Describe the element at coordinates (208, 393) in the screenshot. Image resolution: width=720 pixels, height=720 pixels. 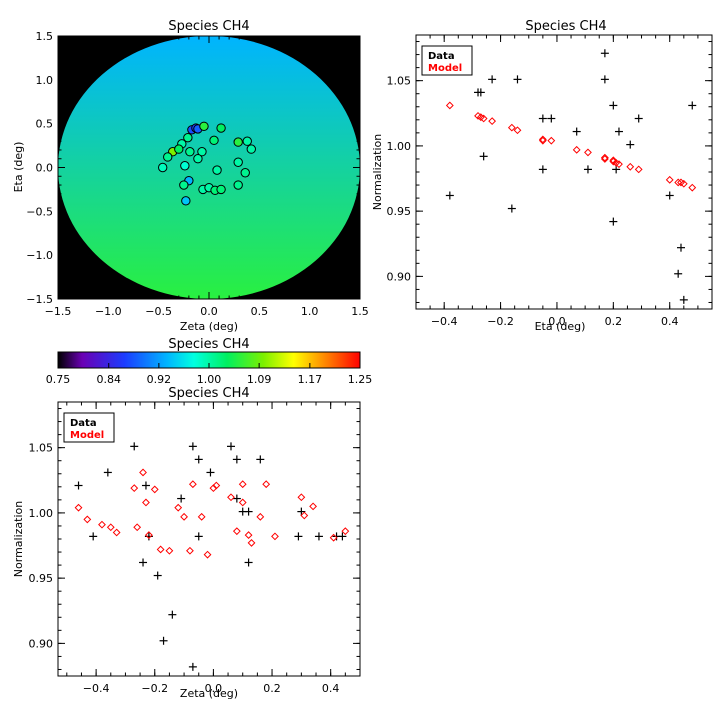
I see `zeta-title: Species CH4` at that location.